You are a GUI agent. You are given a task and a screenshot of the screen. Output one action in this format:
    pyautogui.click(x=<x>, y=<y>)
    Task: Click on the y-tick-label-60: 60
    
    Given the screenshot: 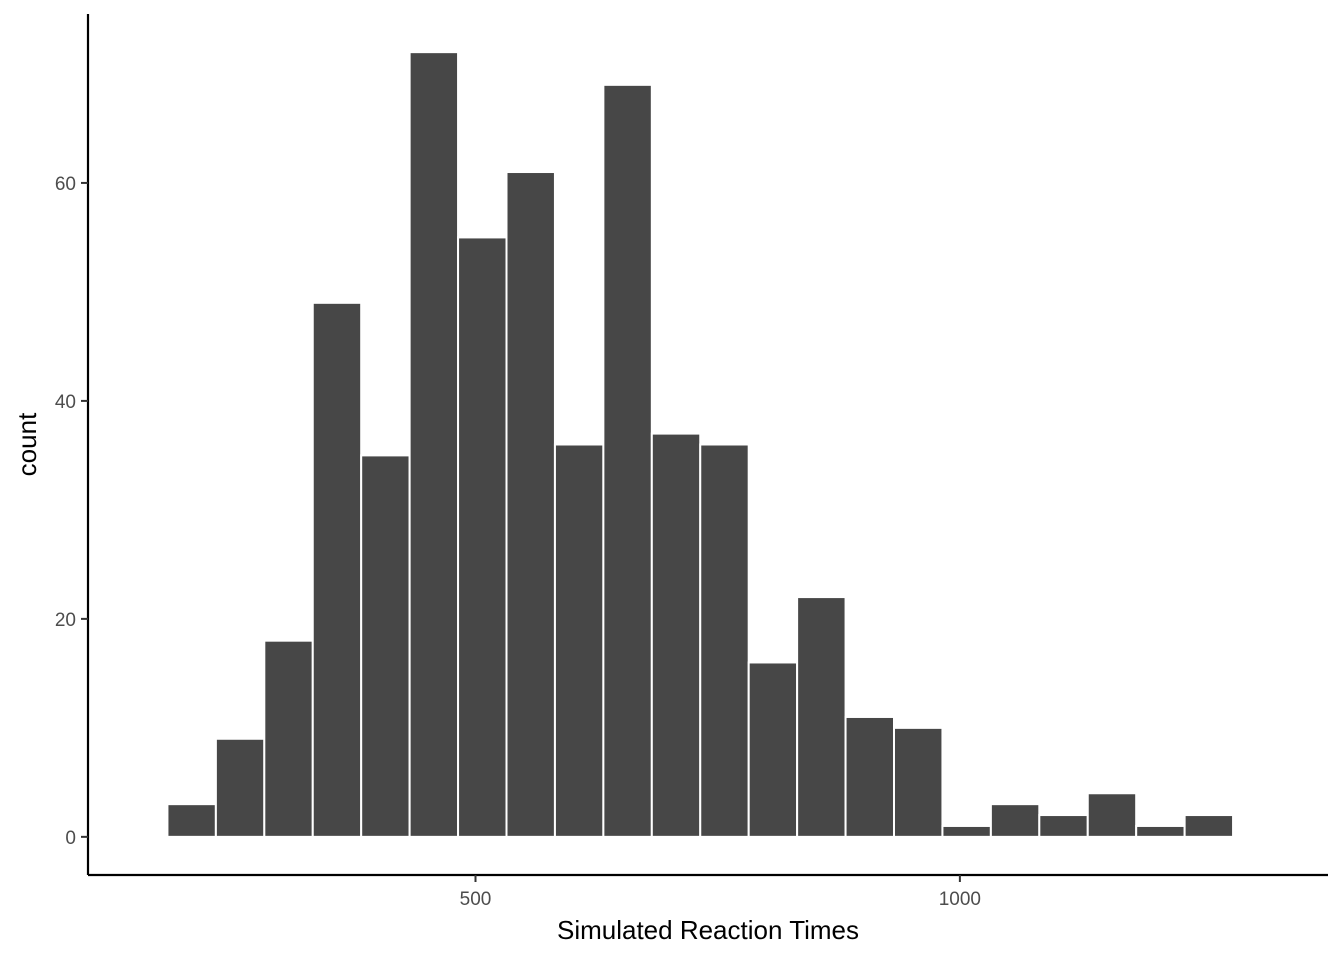 What is the action you would take?
    pyautogui.click(x=65, y=184)
    